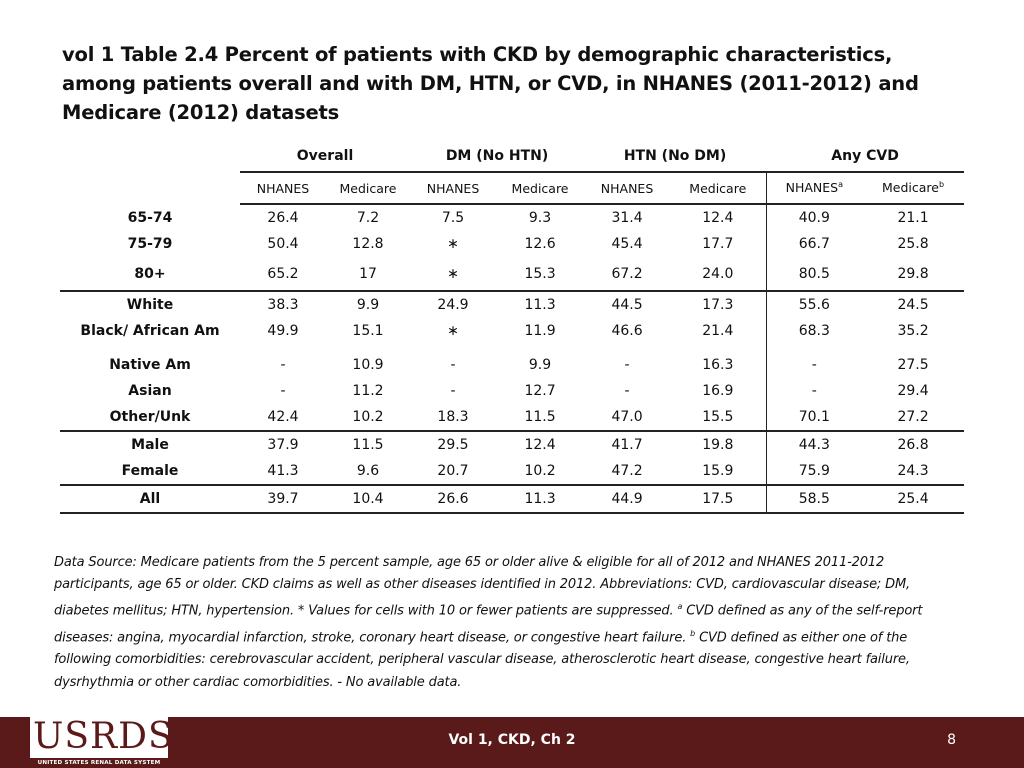 The height and width of the screenshot is (768, 1024). What do you see at coordinates (368, 391) in the screenshot?
I see `cell: 11.2` at bounding box center [368, 391].